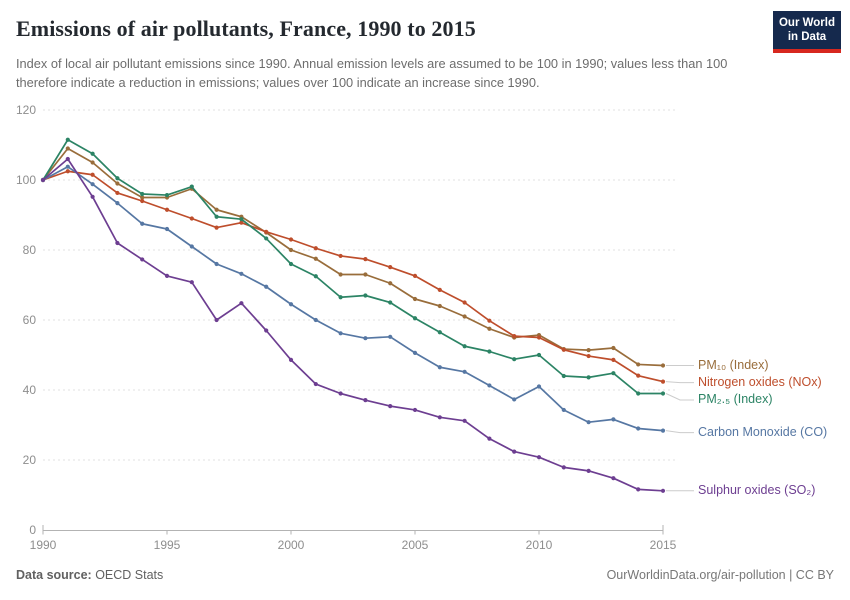 This screenshot has width=850, height=600. I want to click on credit-link: OurWorldinData.org/air-pollution | CC BY, so click(720, 575).